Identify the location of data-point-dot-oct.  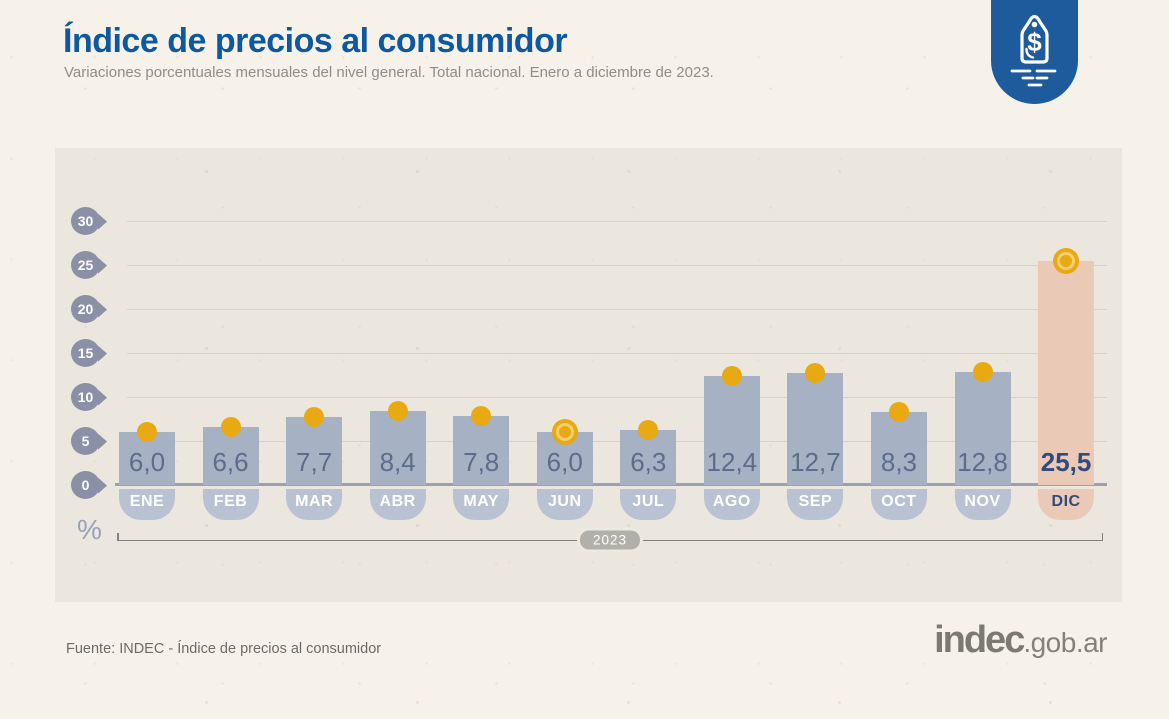
(898, 411).